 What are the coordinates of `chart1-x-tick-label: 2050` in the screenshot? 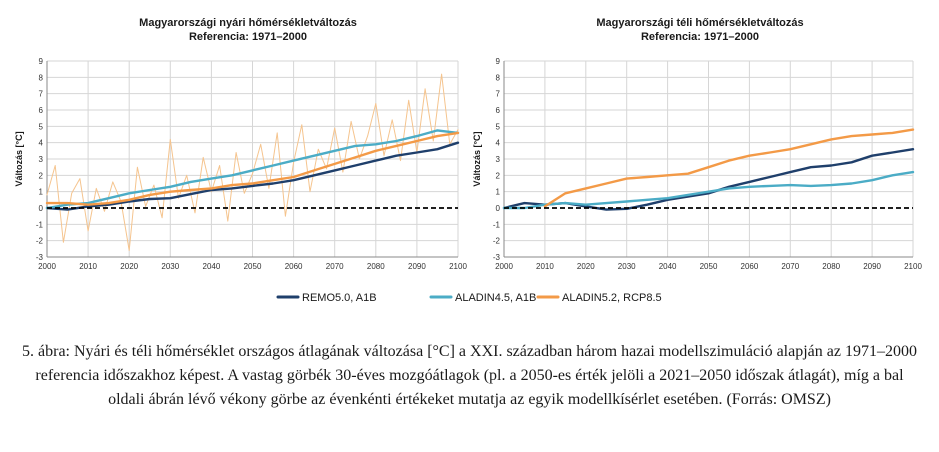 It's located at (253, 266).